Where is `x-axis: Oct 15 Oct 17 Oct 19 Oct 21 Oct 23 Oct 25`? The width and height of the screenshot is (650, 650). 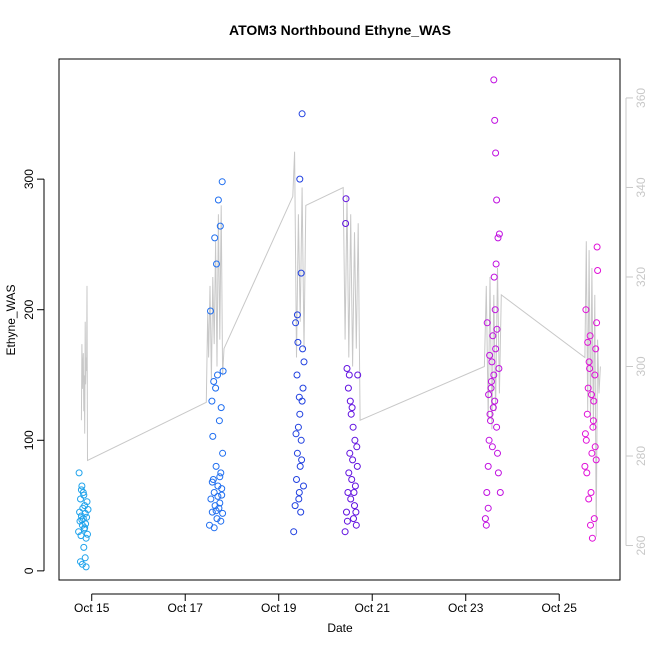
x-axis: Oct 15 Oct 17 Oct 19 Oct 21 Oct 23 Oct 25 is located at coordinates (326, 604).